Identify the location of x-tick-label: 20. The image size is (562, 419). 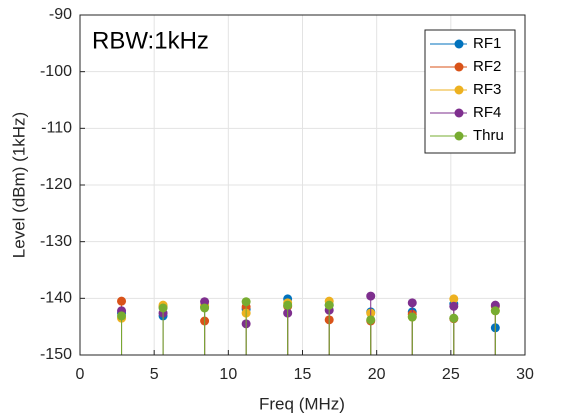
(377, 374).